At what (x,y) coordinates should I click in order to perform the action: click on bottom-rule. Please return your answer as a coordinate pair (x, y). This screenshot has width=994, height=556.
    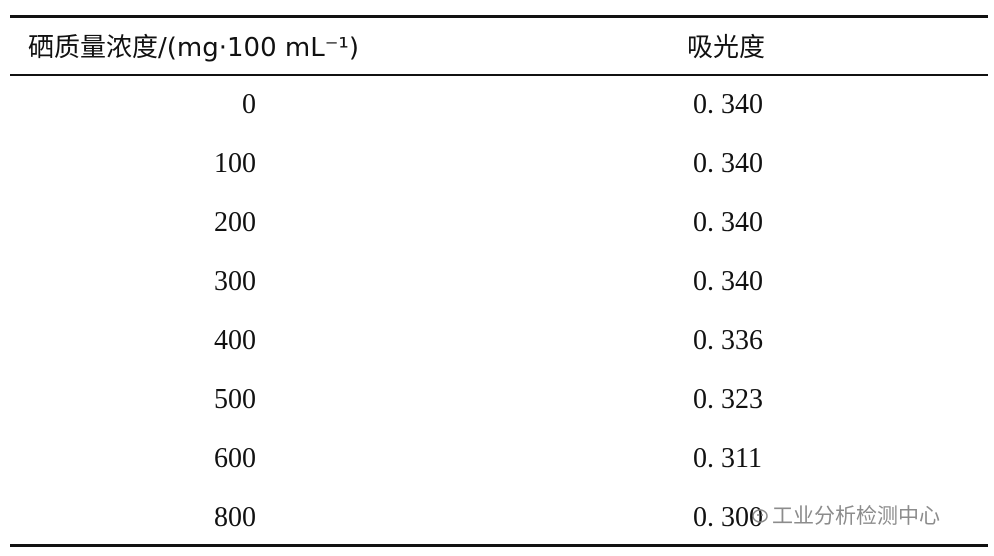
    Looking at the image, I should click on (499, 545).